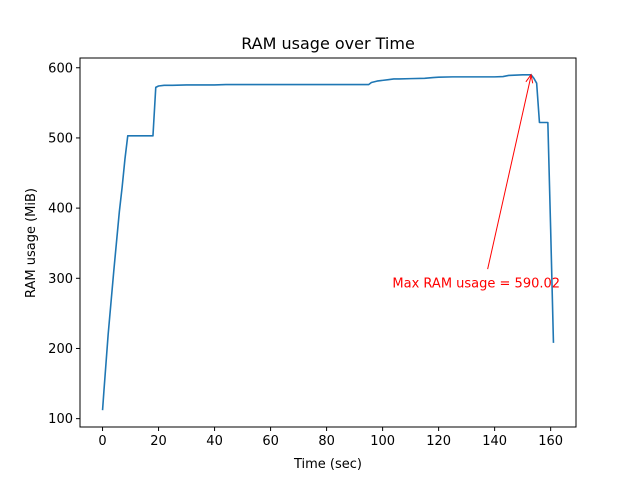 Image resolution: width=640 pixels, height=480 pixels. I want to click on y-tick-label-200: 200, so click(60, 349).